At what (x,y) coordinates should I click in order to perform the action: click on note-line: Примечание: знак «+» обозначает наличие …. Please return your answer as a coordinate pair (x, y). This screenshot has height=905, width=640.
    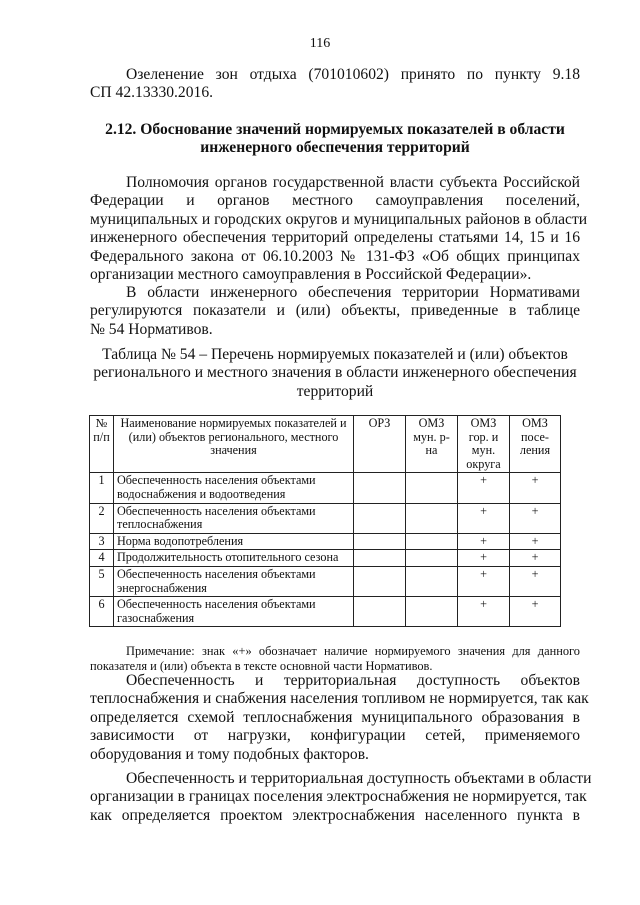
    Looking at the image, I should click on (353, 651).